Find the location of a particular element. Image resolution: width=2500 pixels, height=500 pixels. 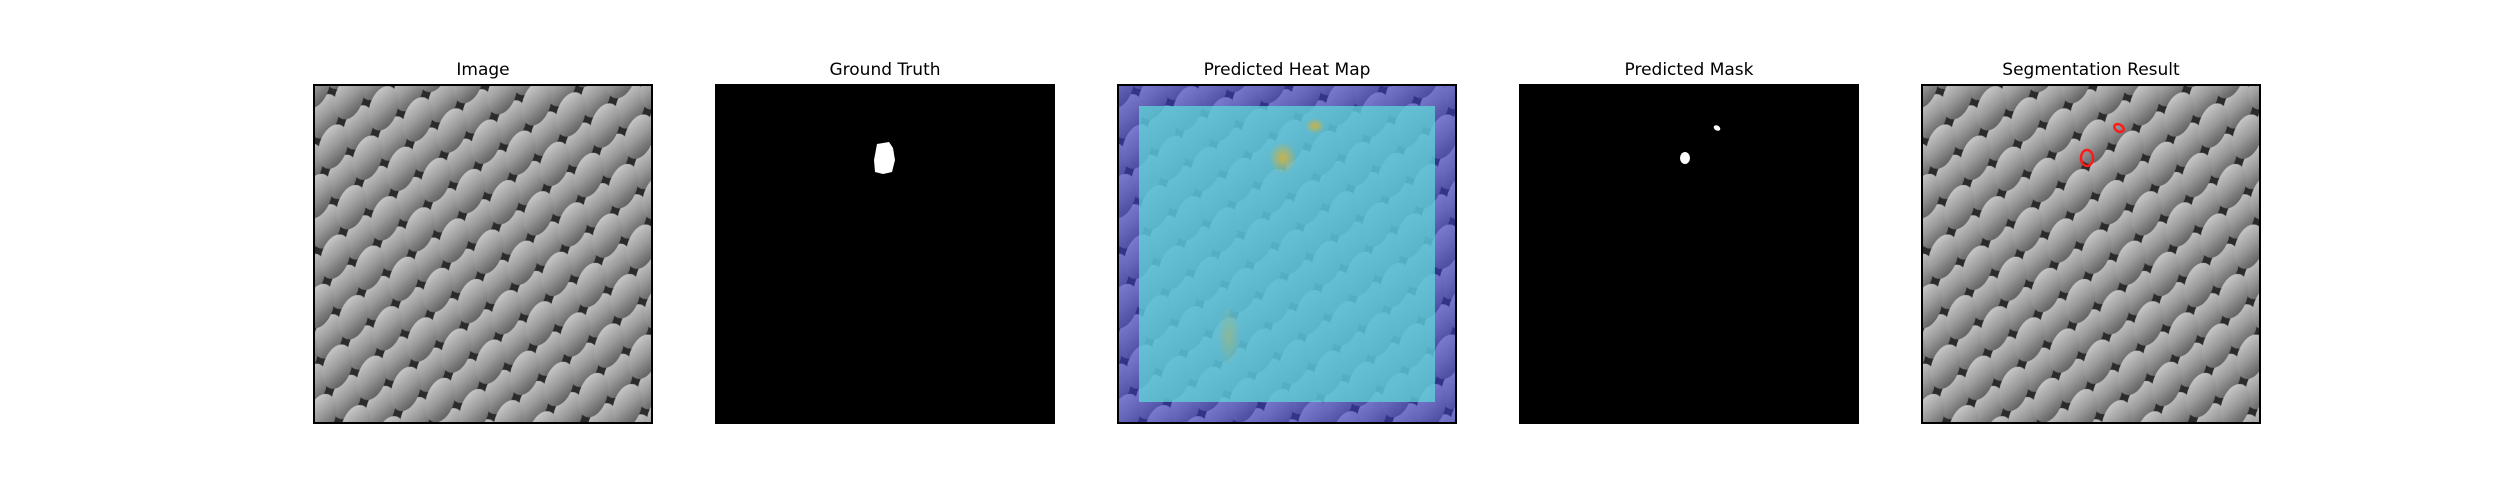

segmentation-frame is located at coordinates (2091, 254).